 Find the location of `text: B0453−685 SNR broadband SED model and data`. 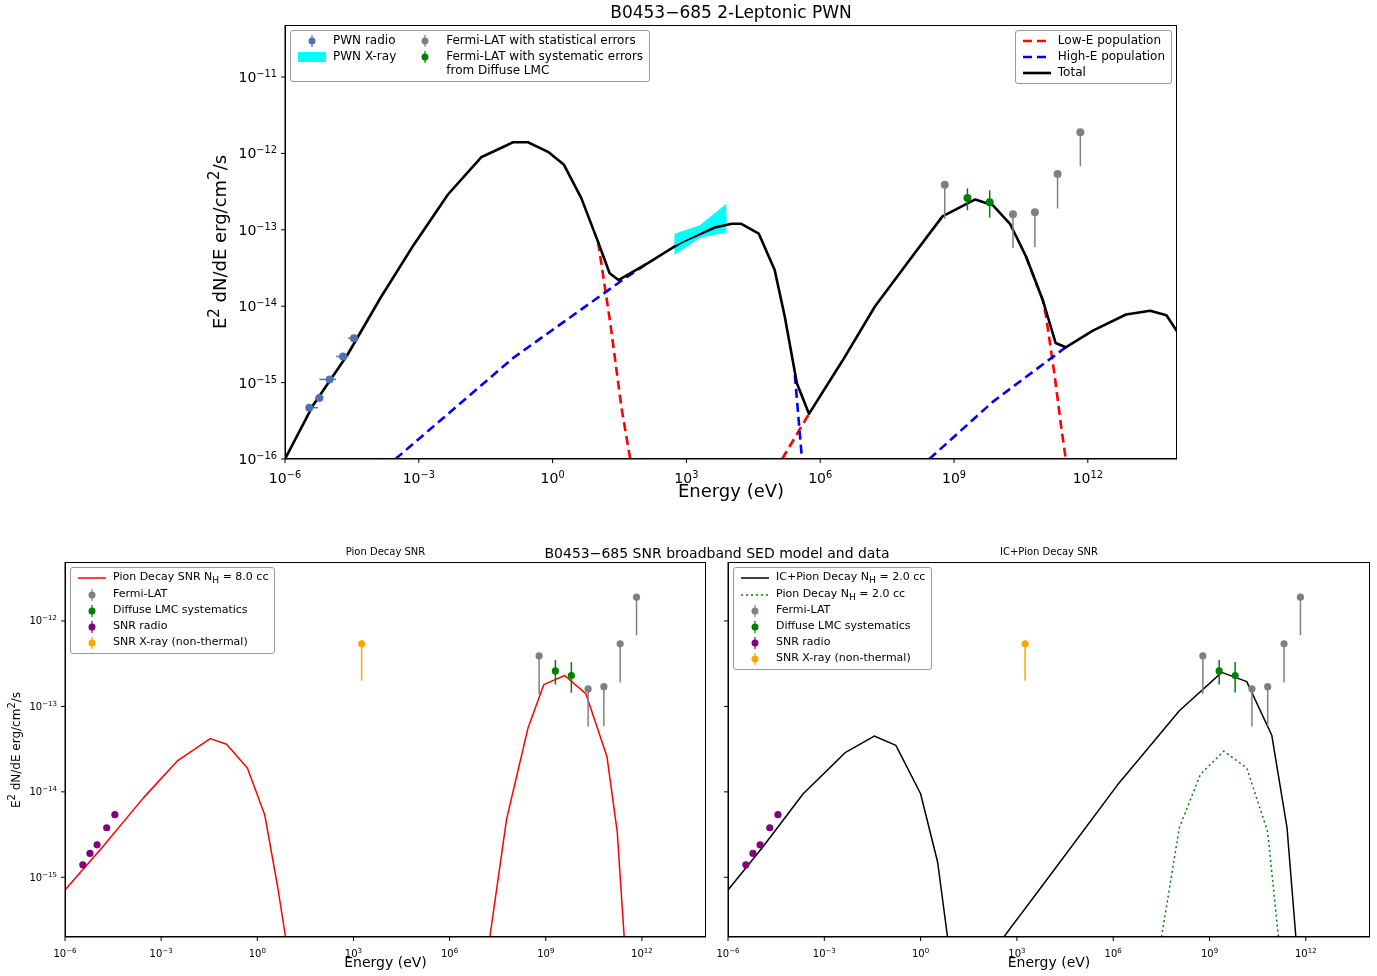

text: B0453−685 SNR broadband SED model and data is located at coordinates (717, 553).